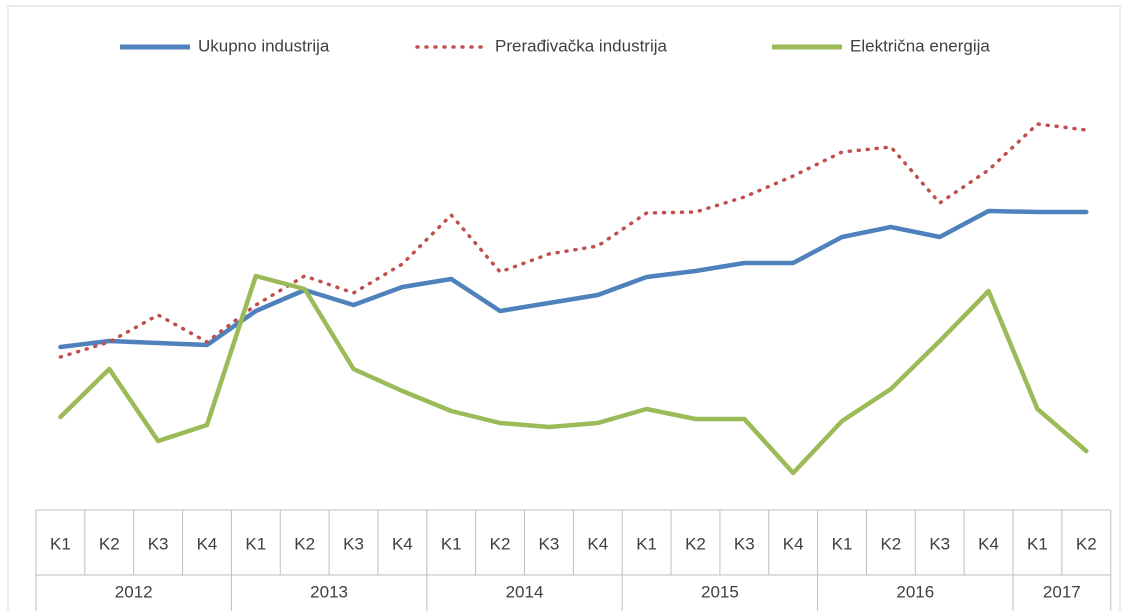 The image size is (1129, 611). I want to click on x-group-label: 2016, so click(915, 591).